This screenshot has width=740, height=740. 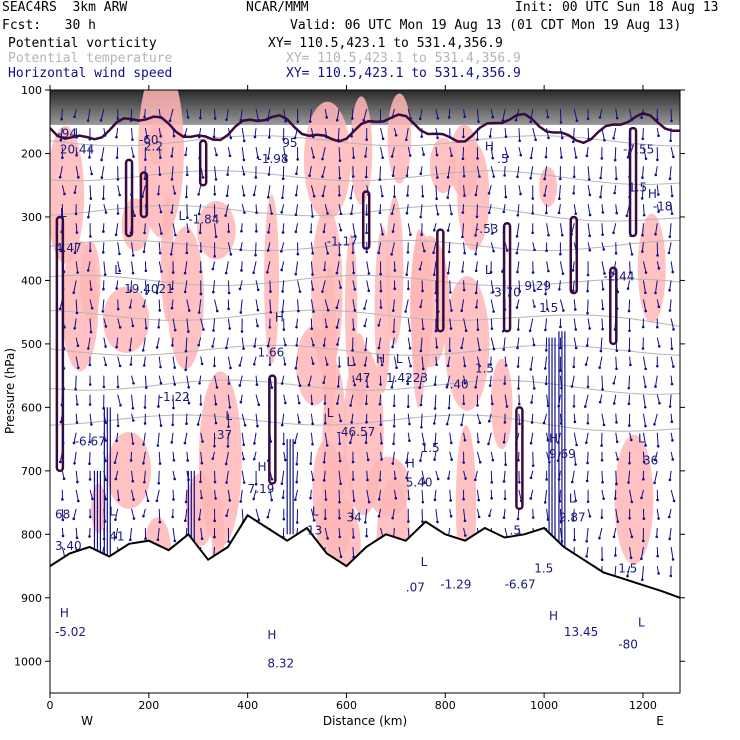 What do you see at coordinates (203, 163) in the screenshot?
I see `pv-contour-cell` at bounding box center [203, 163].